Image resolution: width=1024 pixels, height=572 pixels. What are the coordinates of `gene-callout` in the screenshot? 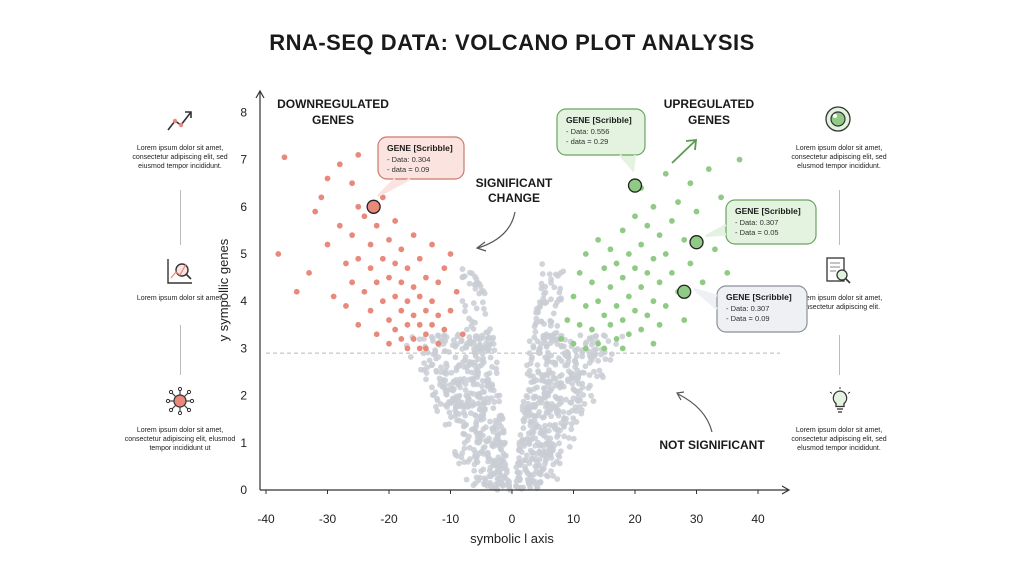 It's located at (771, 222).